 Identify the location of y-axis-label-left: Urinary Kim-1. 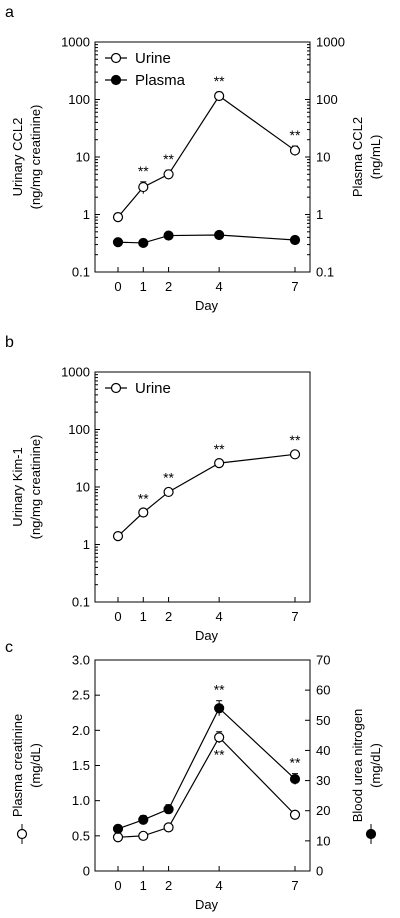
(17, 486).